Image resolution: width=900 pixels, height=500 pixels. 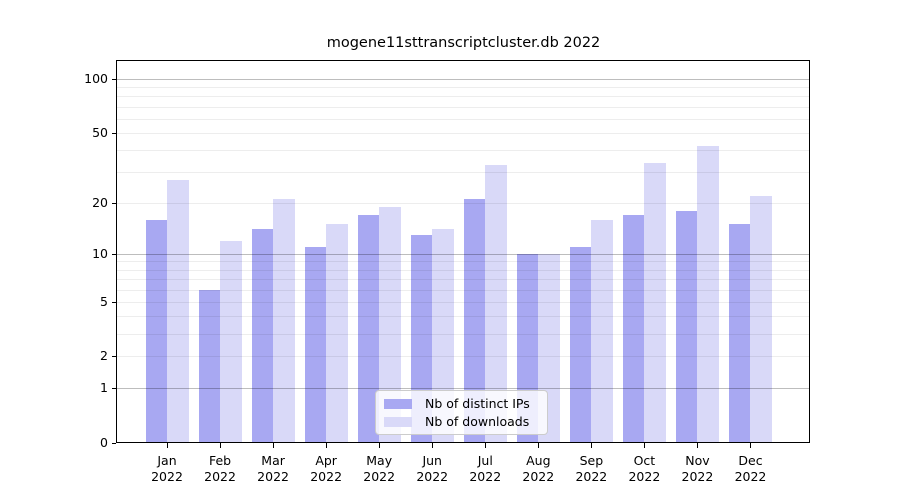 I want to click on legend-swatch-distinct-ips, so click(x=398, y=403).